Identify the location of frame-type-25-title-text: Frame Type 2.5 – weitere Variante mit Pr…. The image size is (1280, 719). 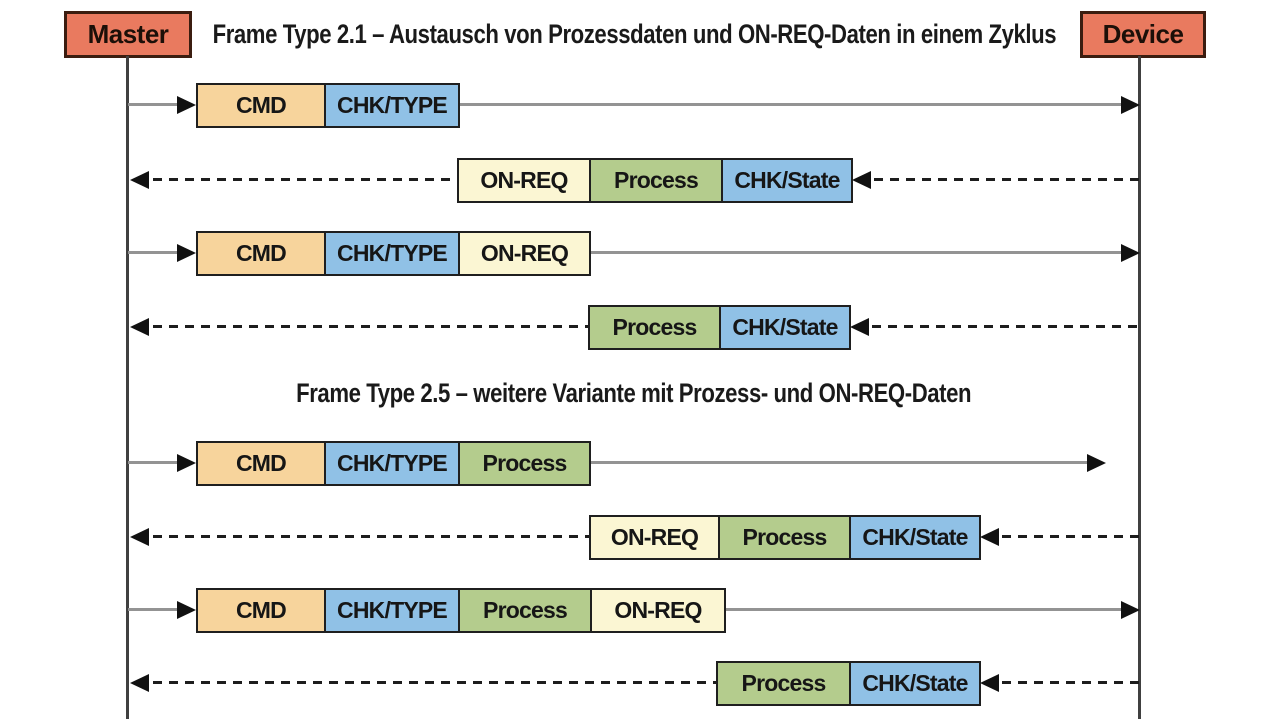
(634, 392).